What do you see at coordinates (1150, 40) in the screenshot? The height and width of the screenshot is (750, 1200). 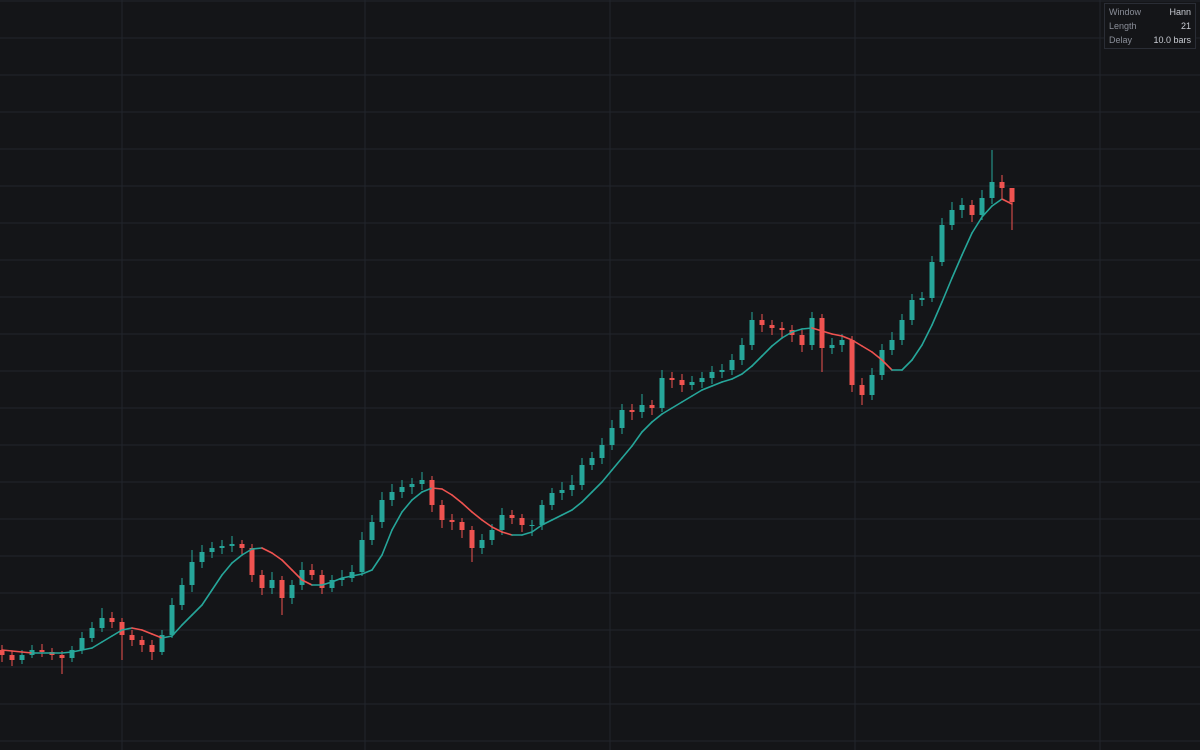 I see `parameter-row: Delay 10.0 bars` at bounding box center [1150, 40].